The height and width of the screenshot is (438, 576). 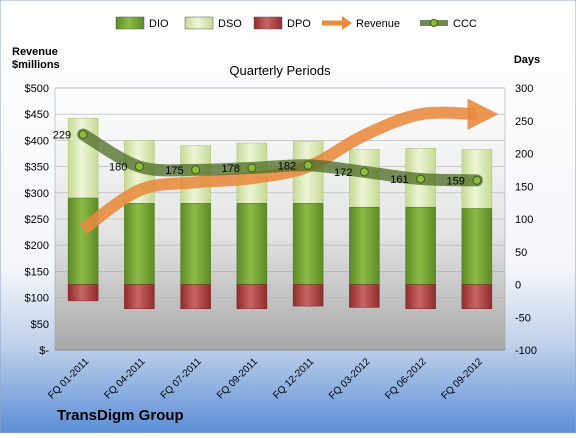 I want to click on right-tick-label: 200, so click(x=524, y=155).